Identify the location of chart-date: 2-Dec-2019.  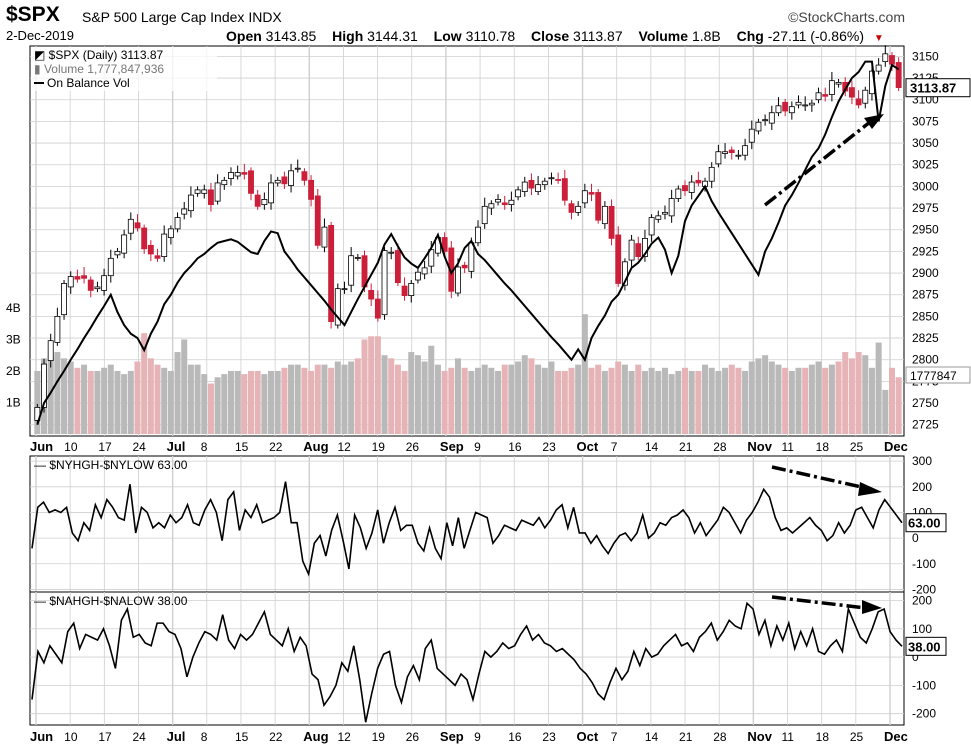
(40, 35).